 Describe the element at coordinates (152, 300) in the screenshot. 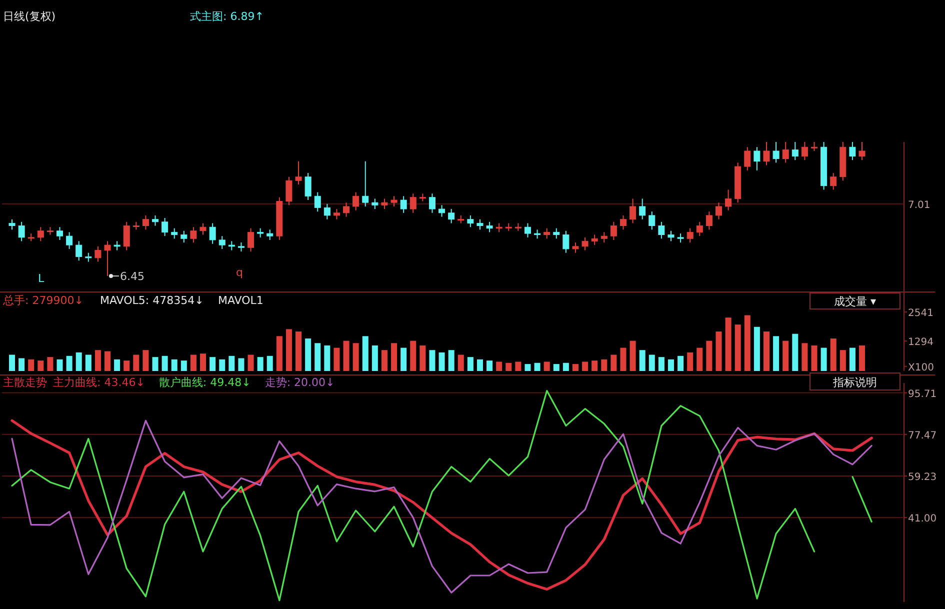

I see `annotation: MAVOL5: 478354↓` at that location.